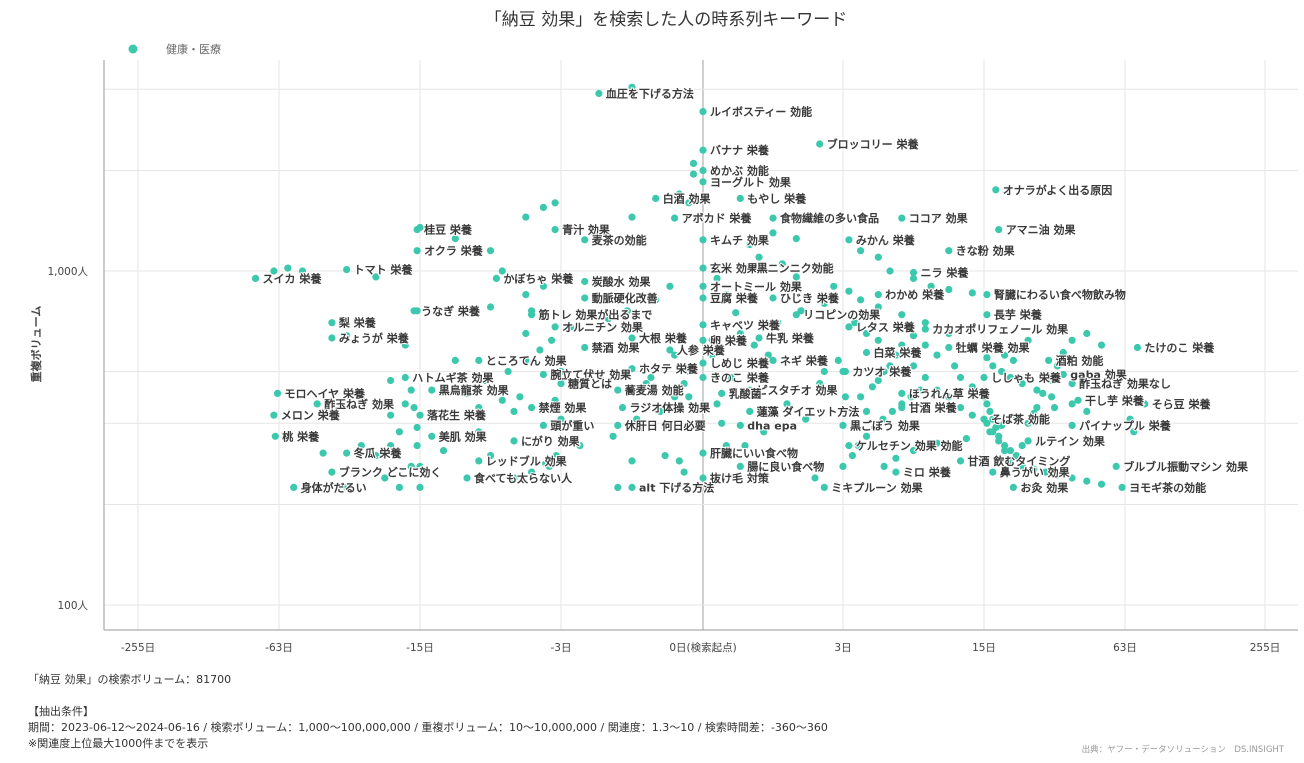 This screenshot has height=763, width=1304. I want to click on point-label: 頭が重い, so click(572, 425).